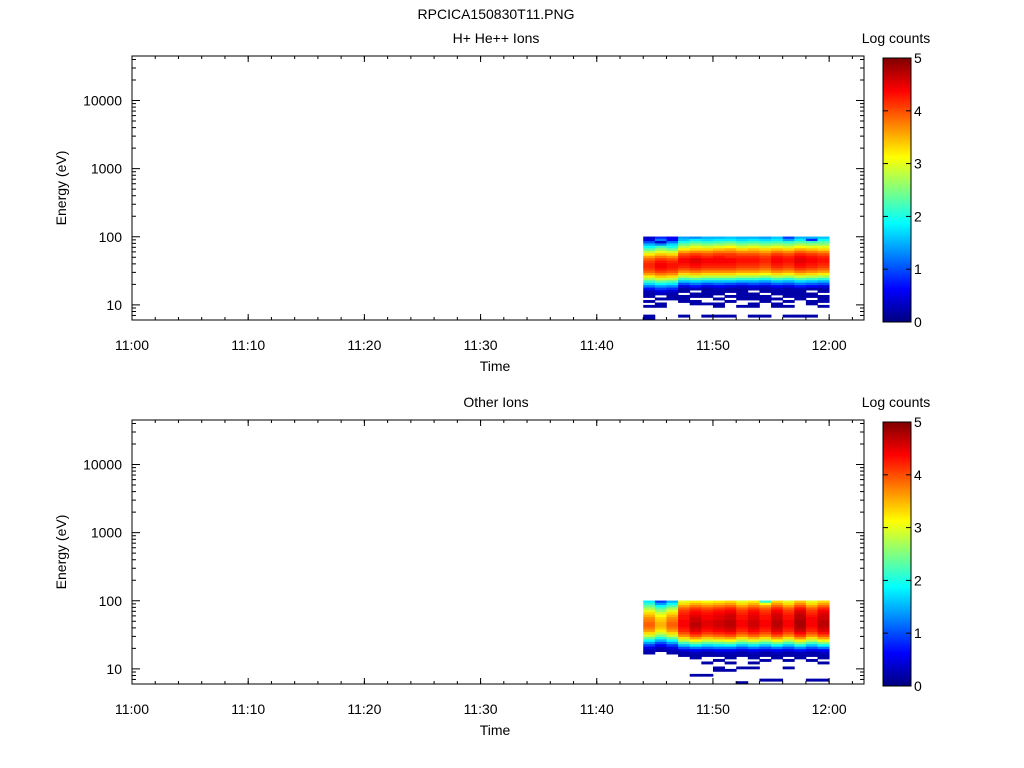 This screenshot has height=768, width=1024. Describe the element at coordinates (364, 709) in the screenshot. I see `x-tick-label: 11:20` at that location.